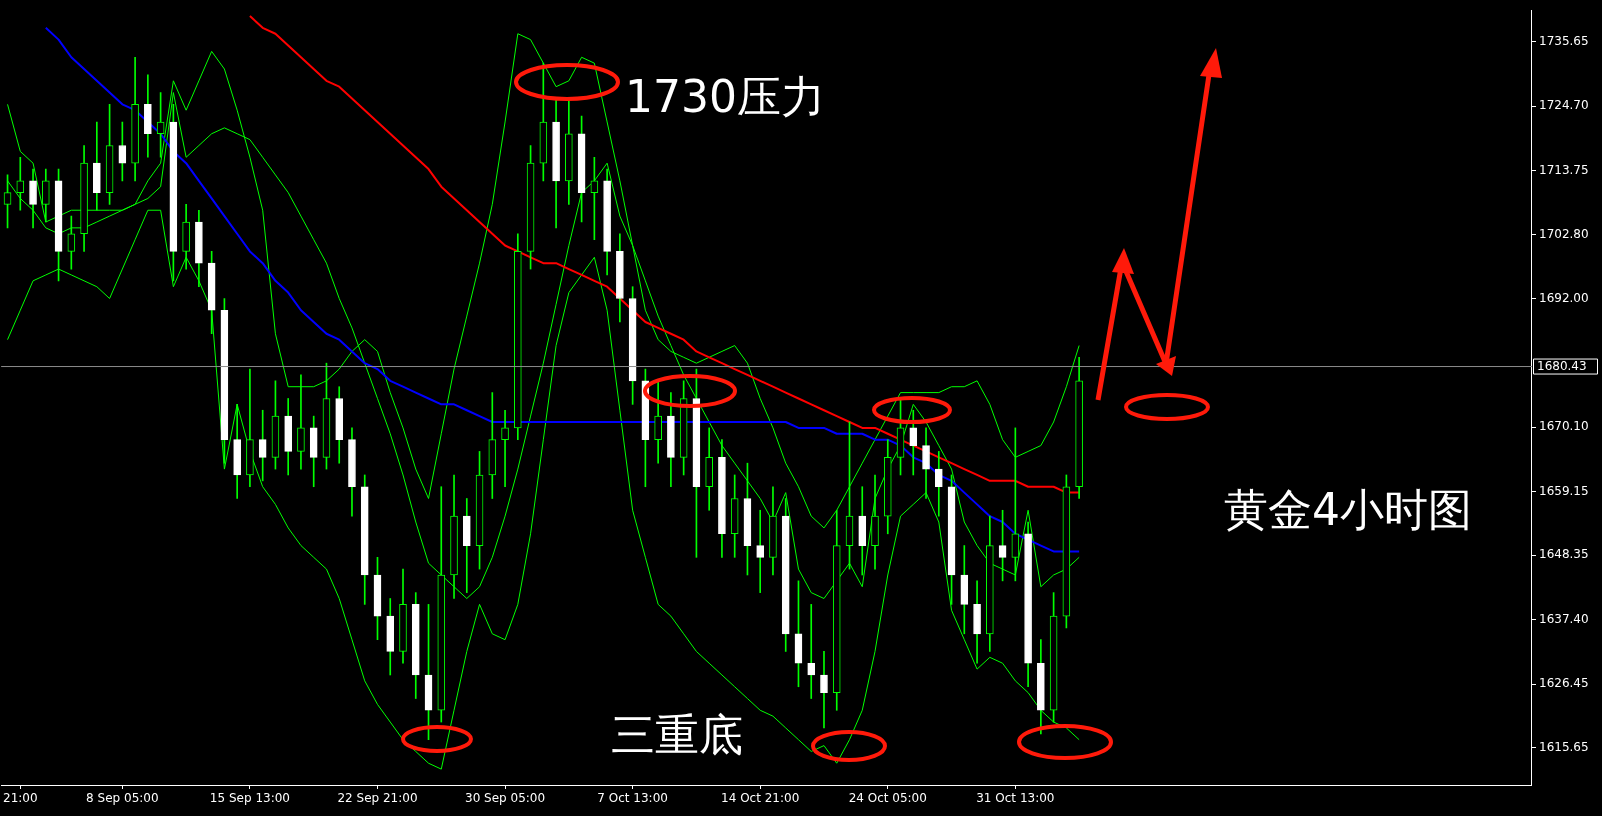 This screenshot has width=1602, height=816. Describe the element at coordinates (632, 798) in the screenshot. I see `x-tick-label: 7 Oct 13:00` at that location.